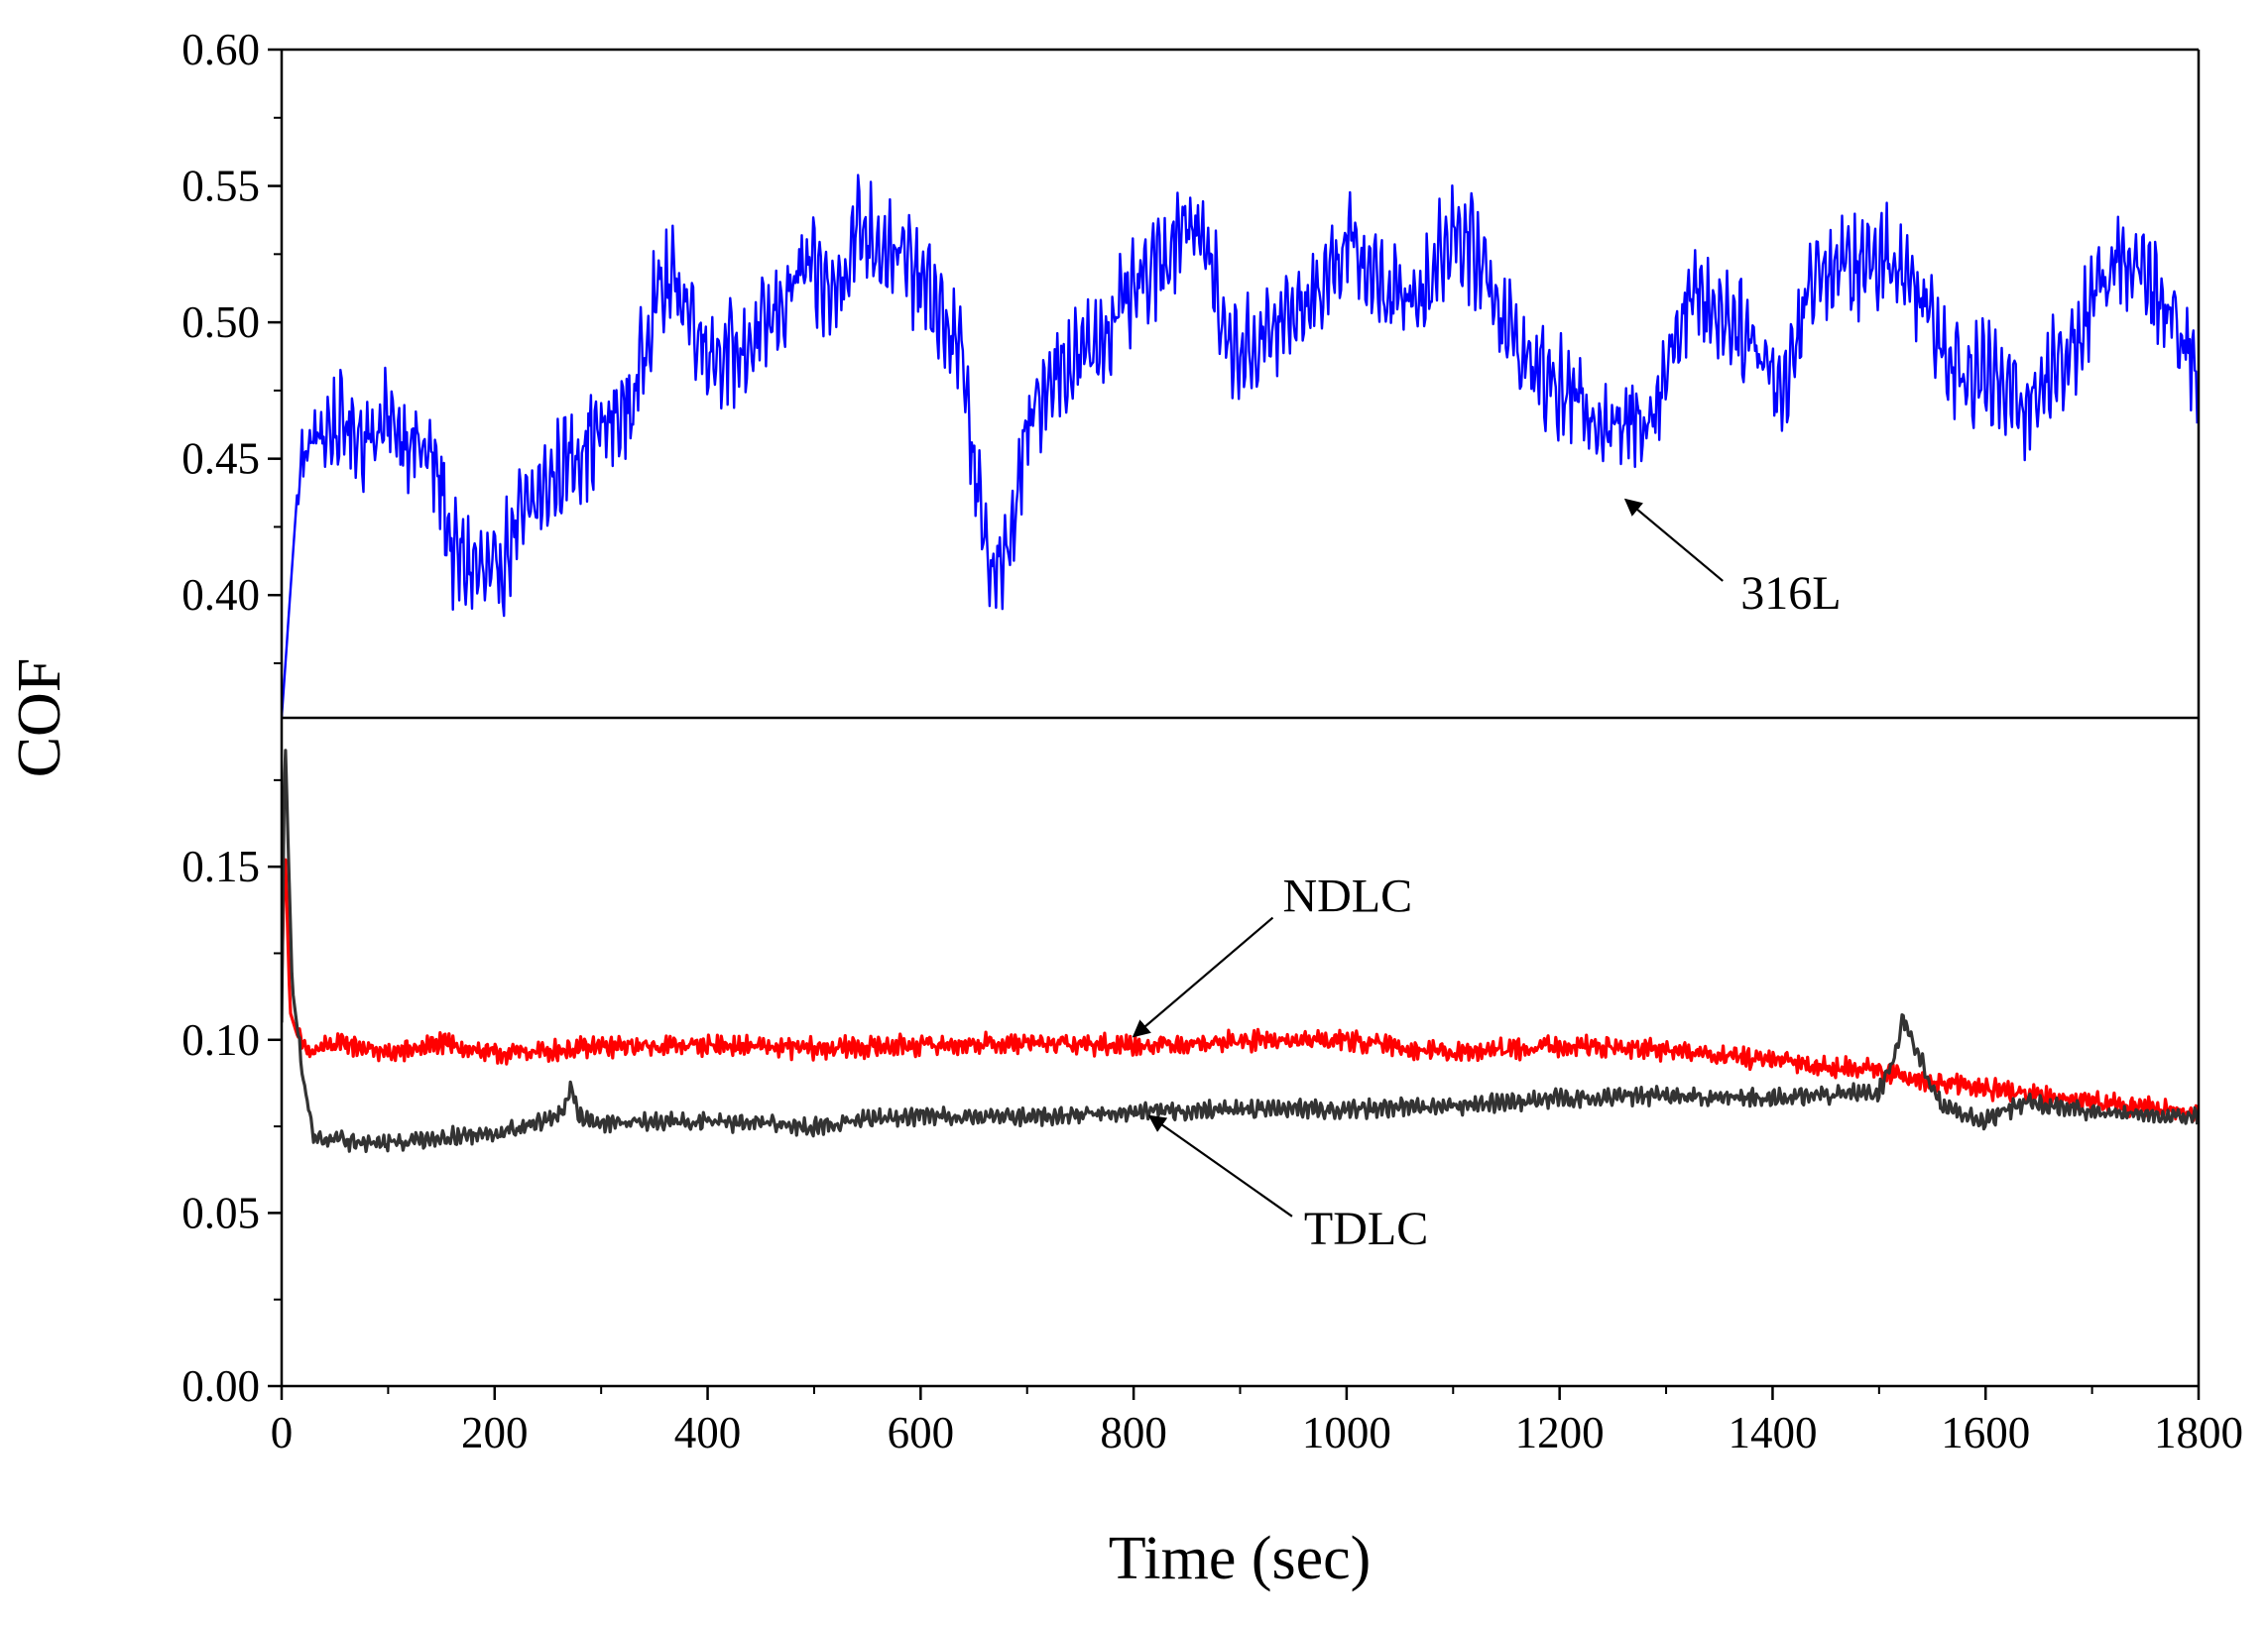 The image size is (2268, 1628). What do you see at coordinates (2198, 1432) in the screenshot?
I see `x-tick-label: 1800` at bounding box center [2198, 1432].